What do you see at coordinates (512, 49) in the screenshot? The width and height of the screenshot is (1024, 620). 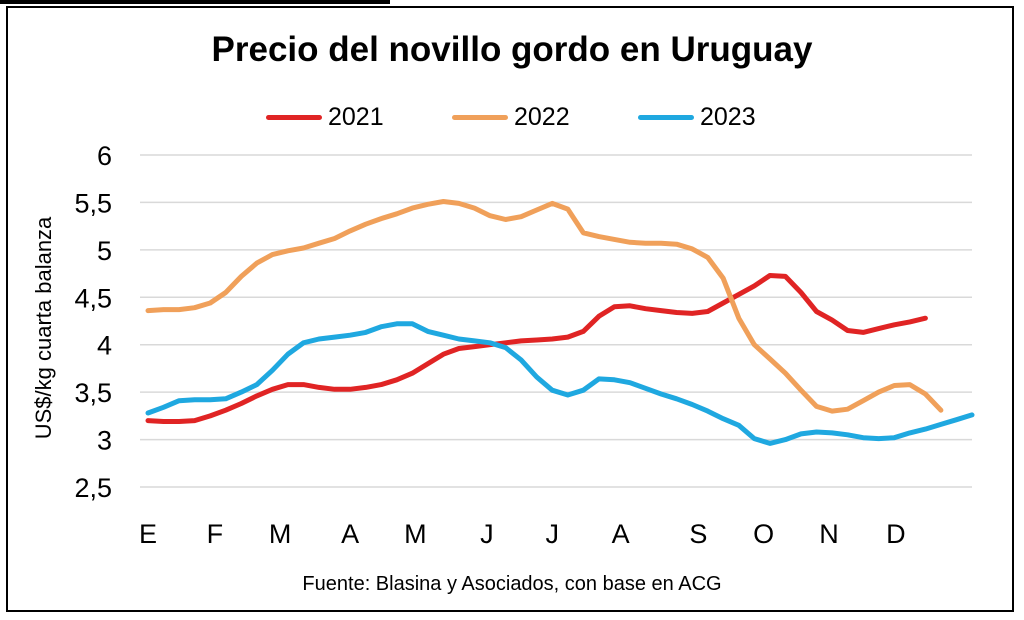 I see `chart-title: Precio del novillo gordo en Uruguay` at bounding box center [512, 49].